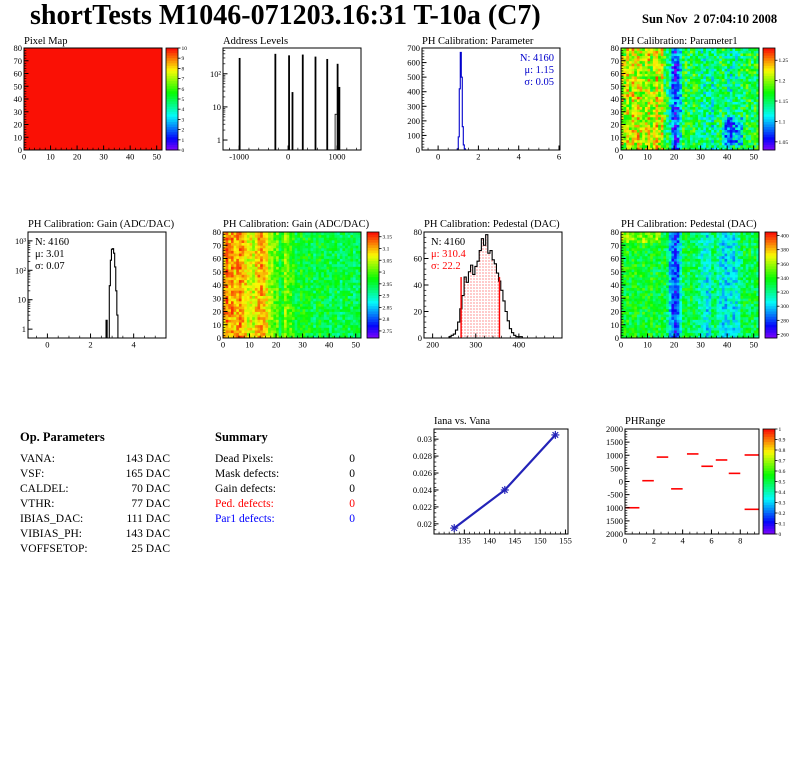 The image size is (796, 772). Describe the element at coordinates (183, 69) in the screenshot. I see `svg-text: 8` at that location.